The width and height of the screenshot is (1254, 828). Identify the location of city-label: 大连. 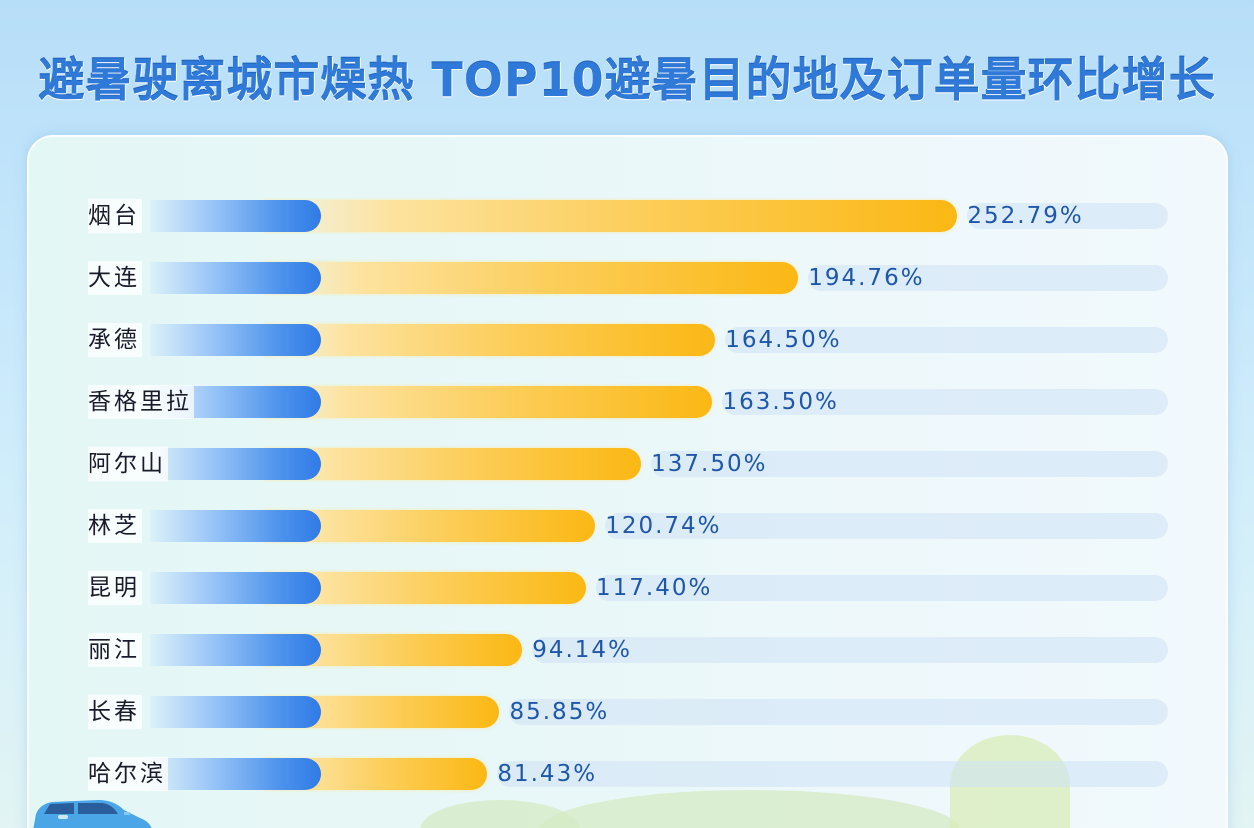
(115, 278).